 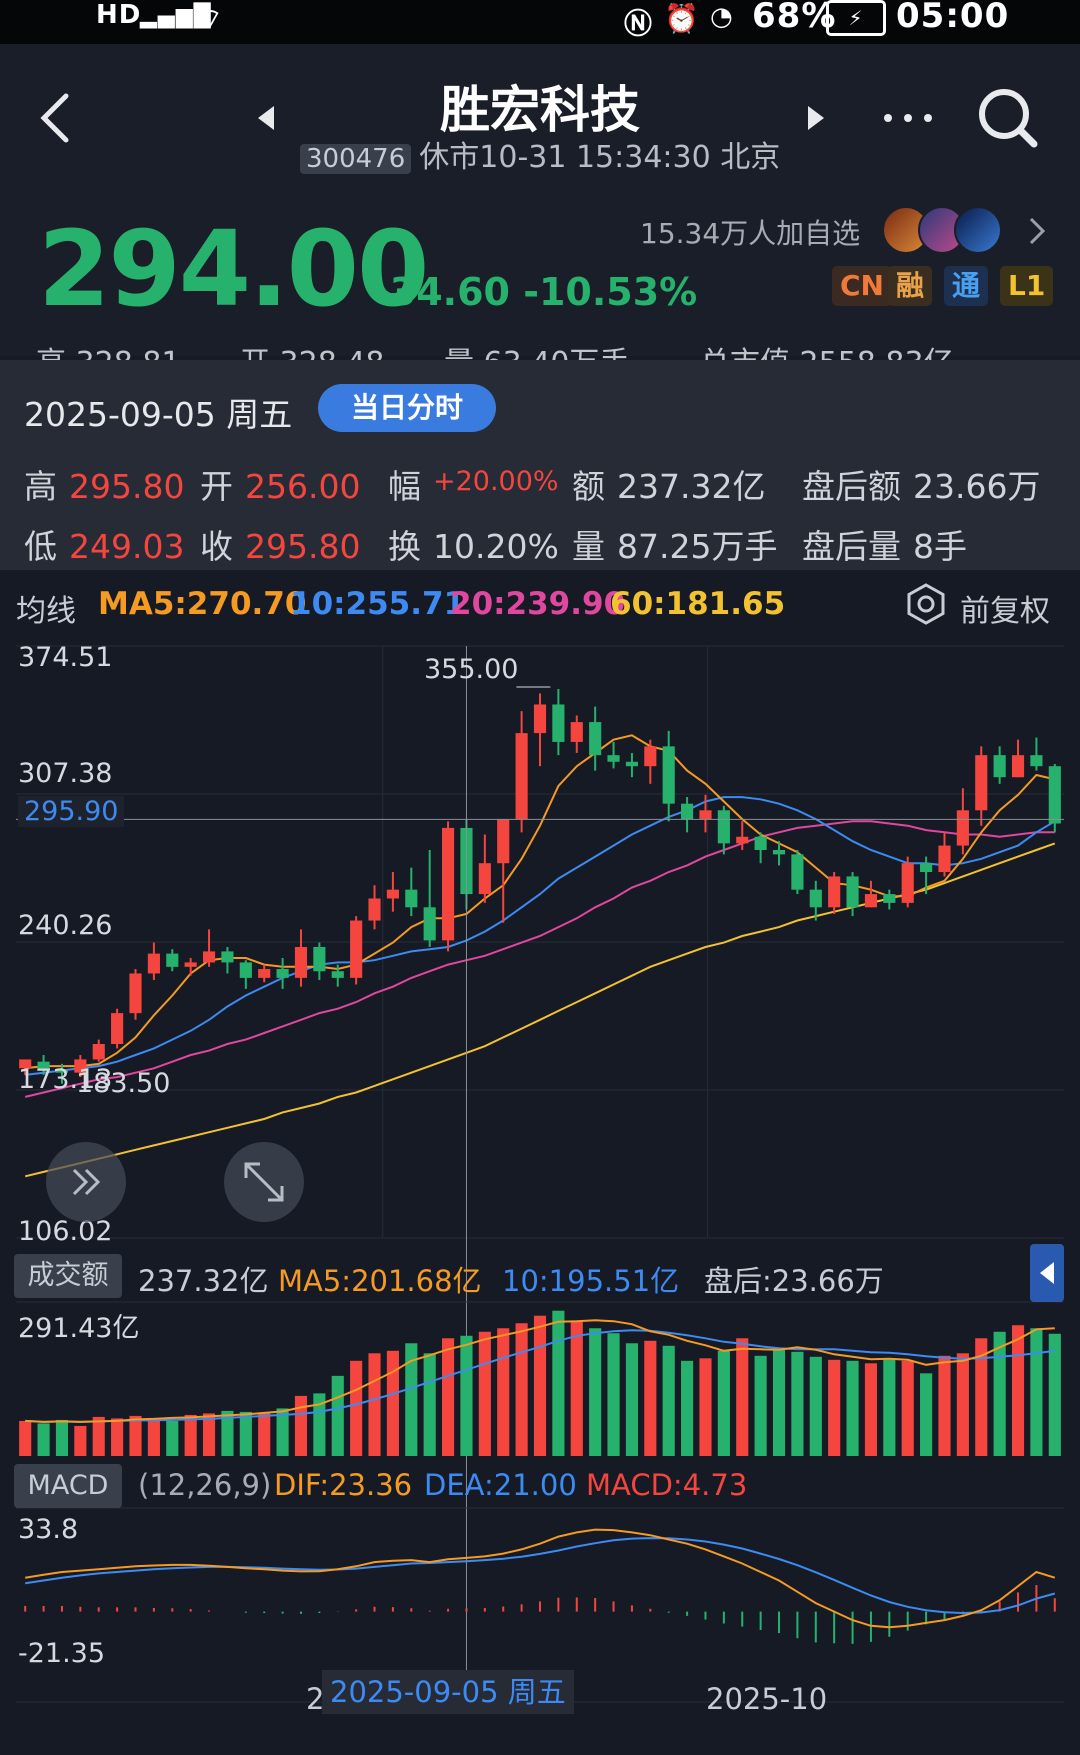 I want to click on after-hours-volume-label: 盘后:23.66万, so click(x=794, y=1281).